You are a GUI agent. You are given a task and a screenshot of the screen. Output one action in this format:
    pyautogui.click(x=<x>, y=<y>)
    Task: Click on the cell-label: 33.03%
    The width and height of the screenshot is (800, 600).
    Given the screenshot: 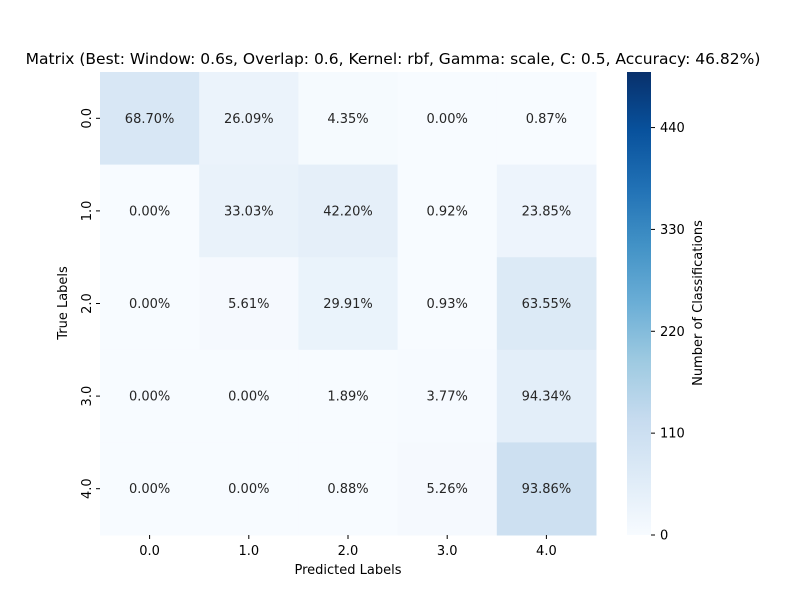 What is the action you would take?
    pyautogui.click(x=249, y=211)
    